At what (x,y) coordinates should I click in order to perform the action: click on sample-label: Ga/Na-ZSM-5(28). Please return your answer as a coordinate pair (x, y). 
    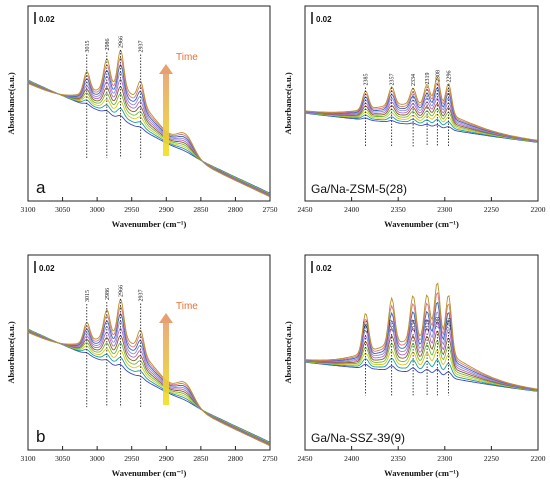
    Looking at the image, I should click on (359, 189).